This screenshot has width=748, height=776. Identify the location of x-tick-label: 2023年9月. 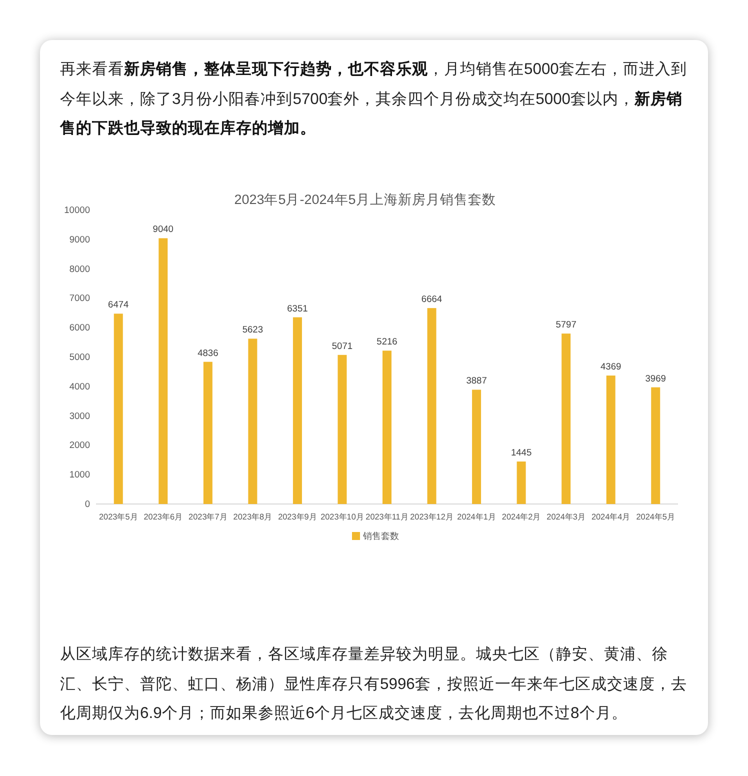
(297, 517).